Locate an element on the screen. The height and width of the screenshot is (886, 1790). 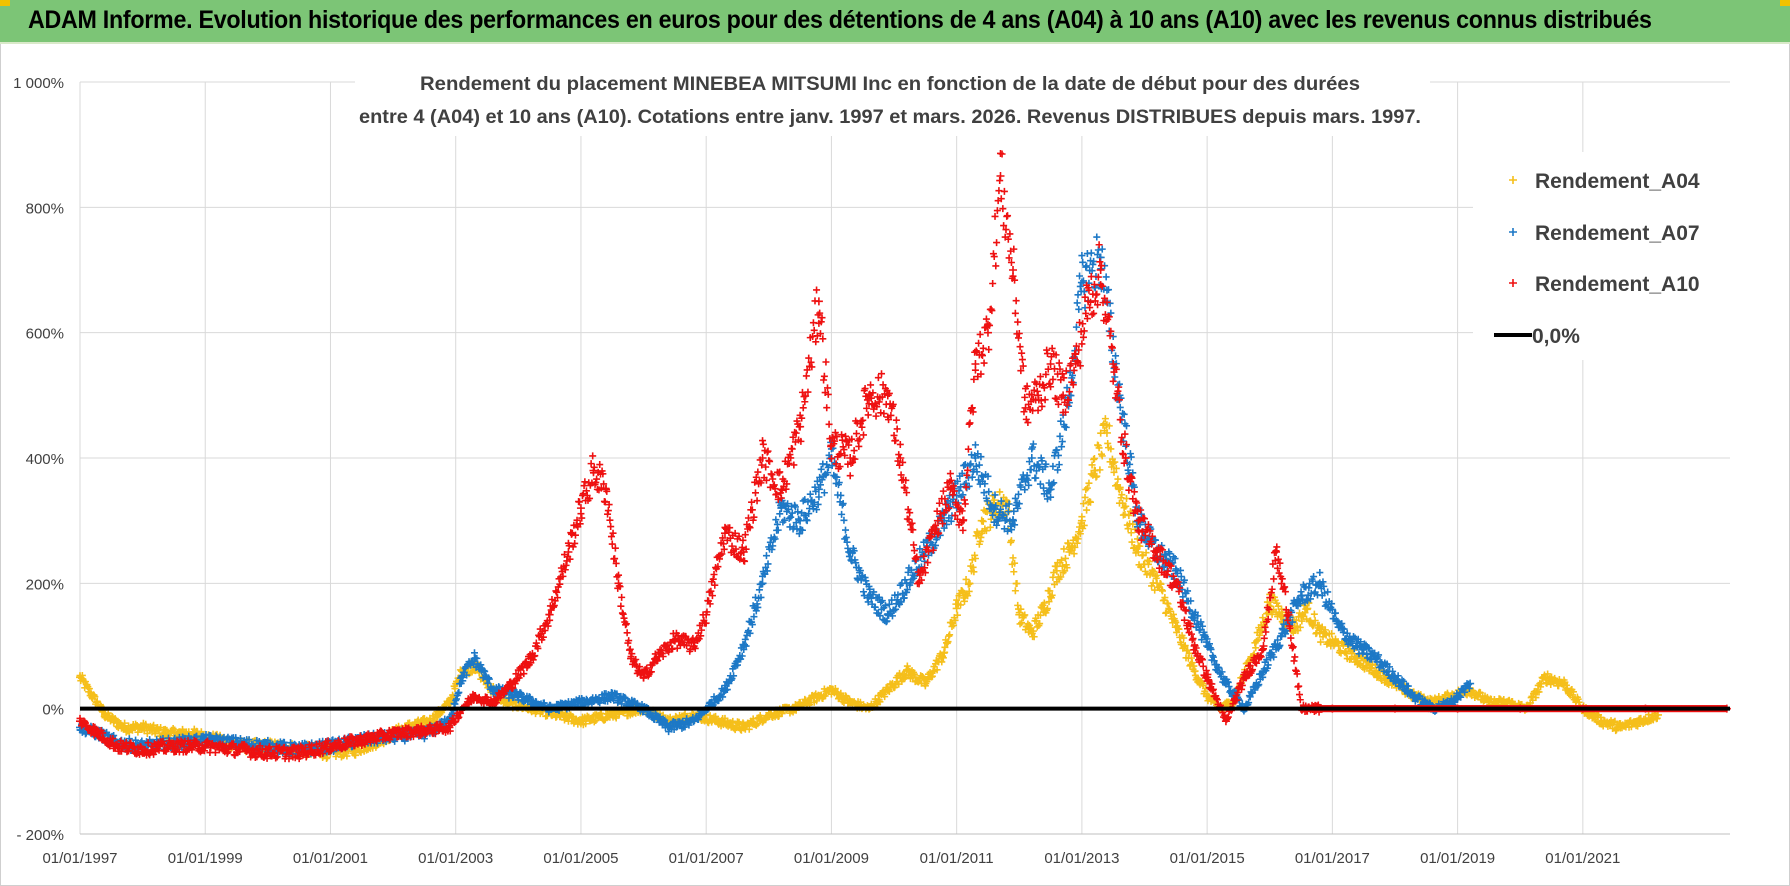
x-tick-label: 01/01/1999 is located at coordinates (205, 858).